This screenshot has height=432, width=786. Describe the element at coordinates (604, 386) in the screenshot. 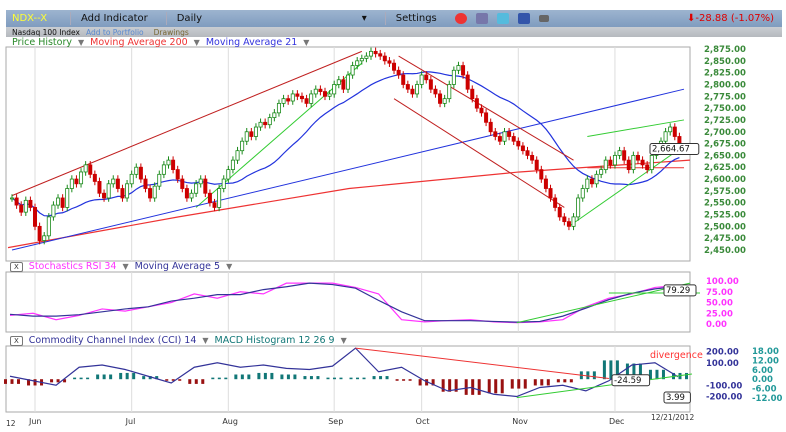

I see `cci-trendline` at that location.